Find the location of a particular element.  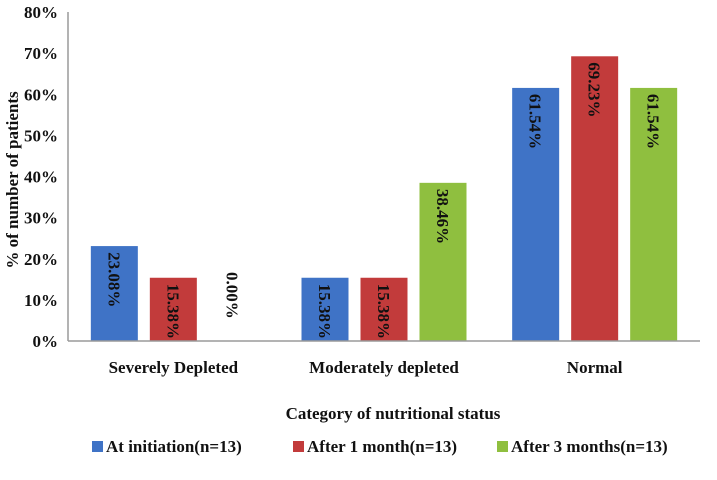

y-tick-label: 70% is located at coordinates (41, 53).